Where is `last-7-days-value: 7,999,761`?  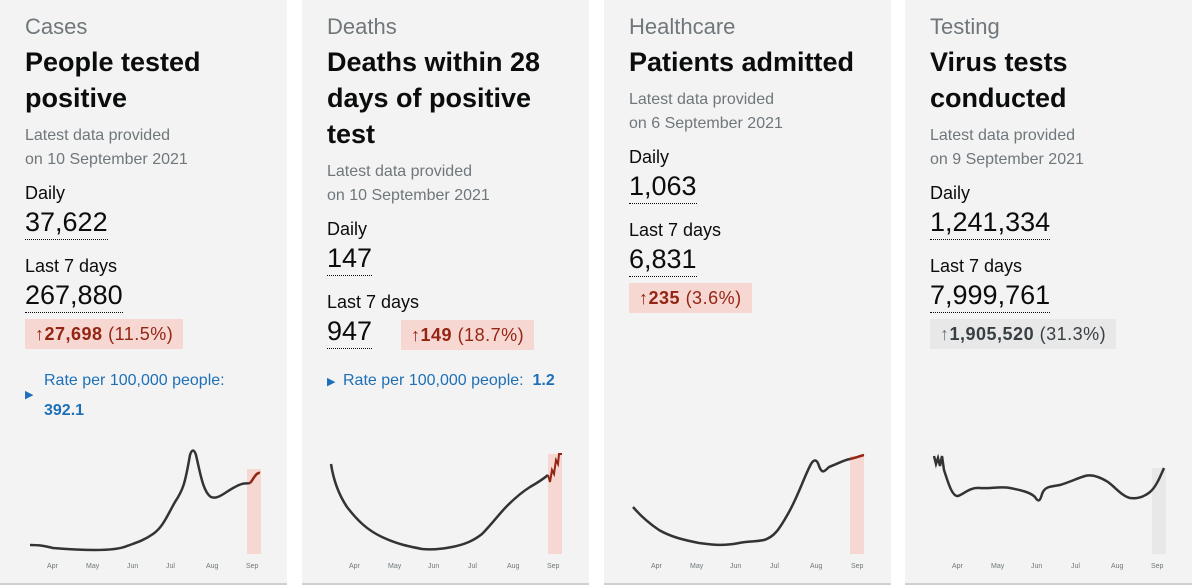 last-7-days-value: 7,999,761 is located at coordinates (990, 296).